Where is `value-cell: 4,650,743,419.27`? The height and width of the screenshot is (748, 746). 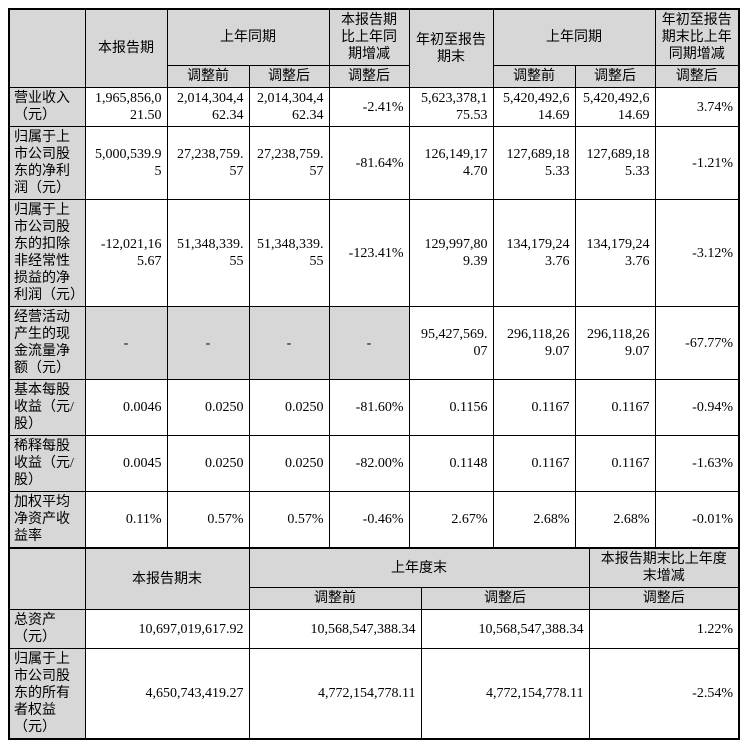 value-cell: 4,650,743,419.27 is located at coordinates (167, 694).